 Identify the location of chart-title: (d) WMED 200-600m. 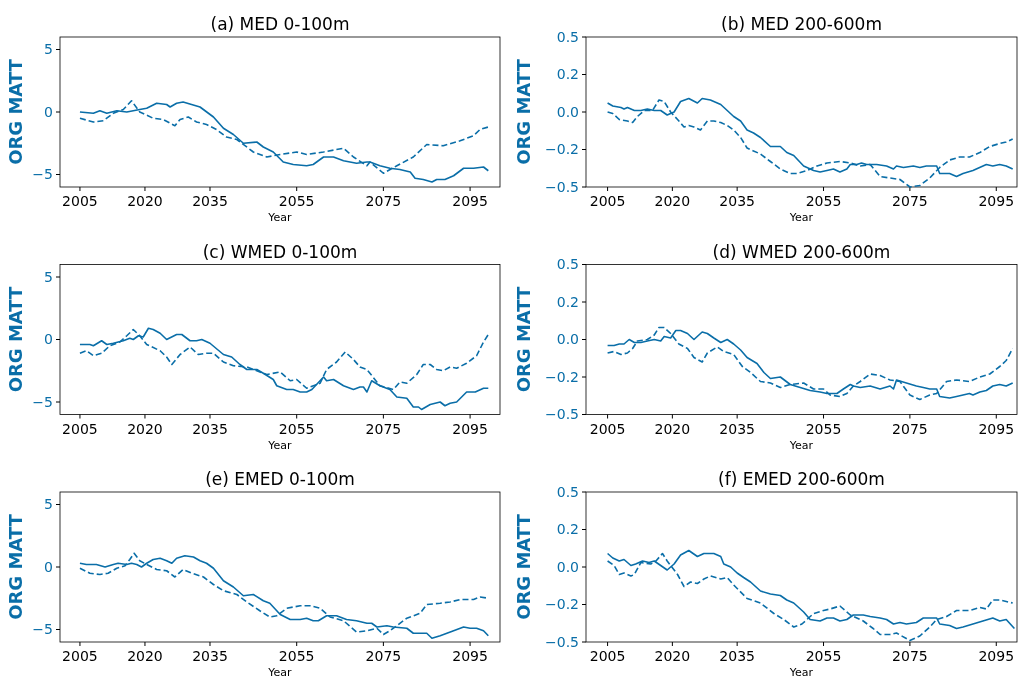
(801, 251).